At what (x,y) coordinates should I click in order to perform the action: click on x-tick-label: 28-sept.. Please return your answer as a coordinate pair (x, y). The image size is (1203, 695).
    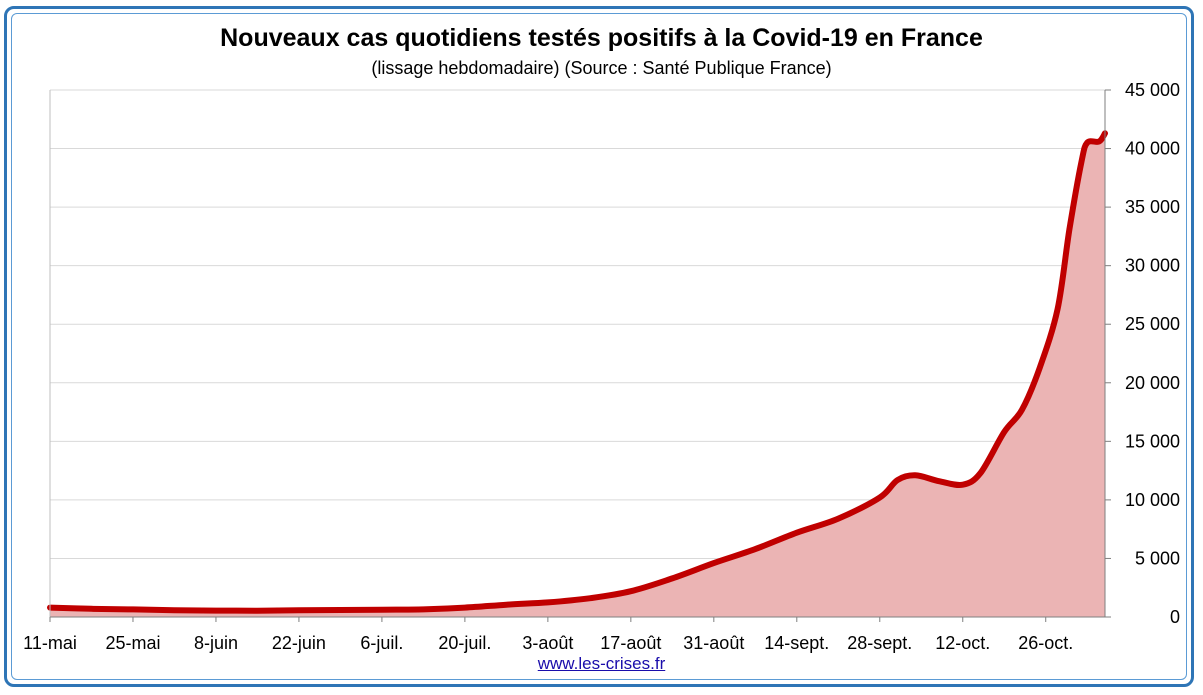
    Looking at the image, I should click on (879, 643).